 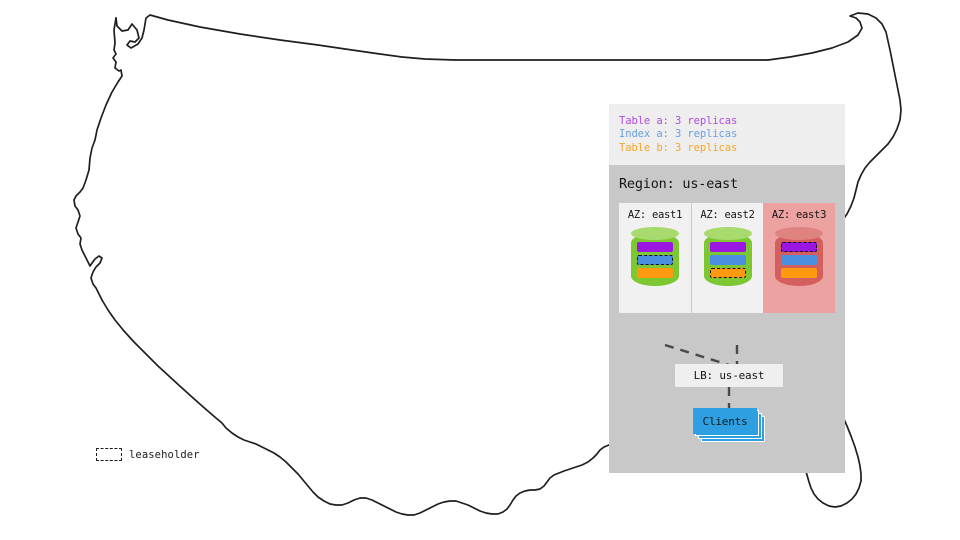 I want to click on az-east3: AZ: east3, so click(x=799, y=258).